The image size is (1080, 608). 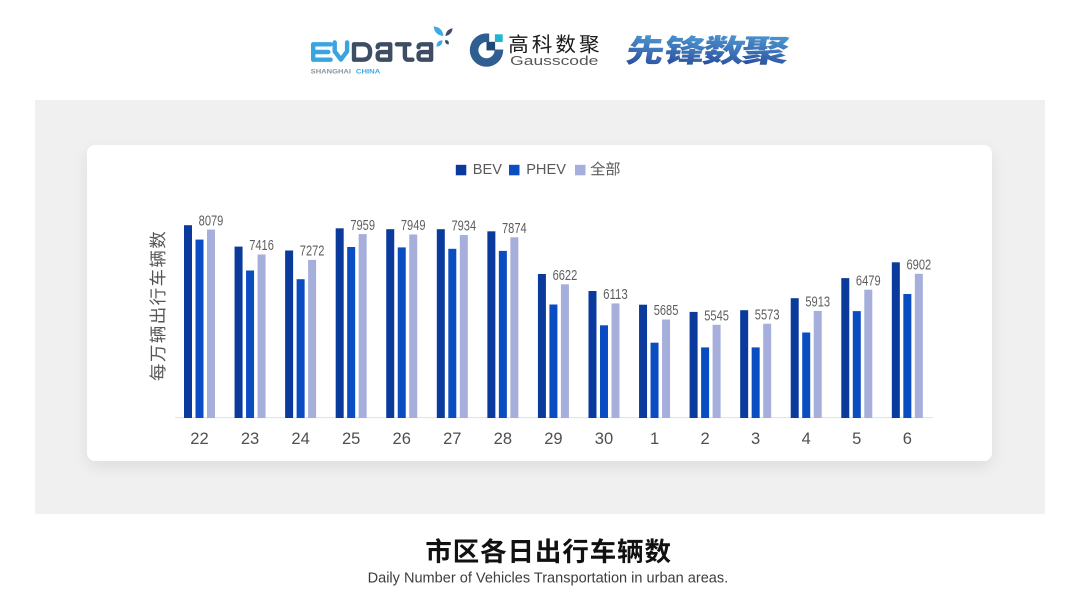 What do you see at coordinates (907, 439) in the screenshot?
I see `svg-text: 6` at bounding box center [907, 439].